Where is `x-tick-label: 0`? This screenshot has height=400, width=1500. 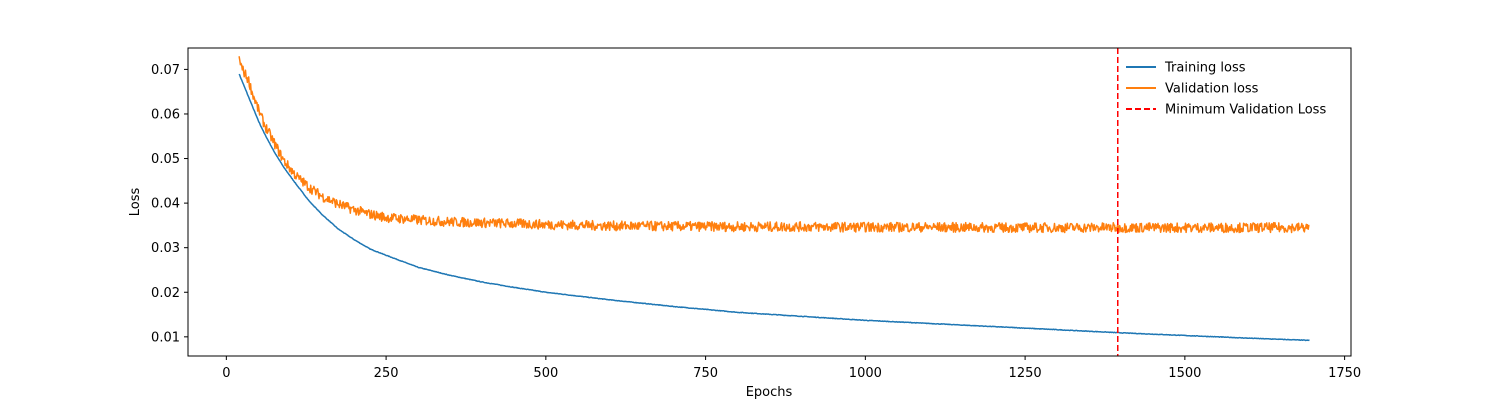
x-tick-label: 0 is located at coordinates (226, 373).